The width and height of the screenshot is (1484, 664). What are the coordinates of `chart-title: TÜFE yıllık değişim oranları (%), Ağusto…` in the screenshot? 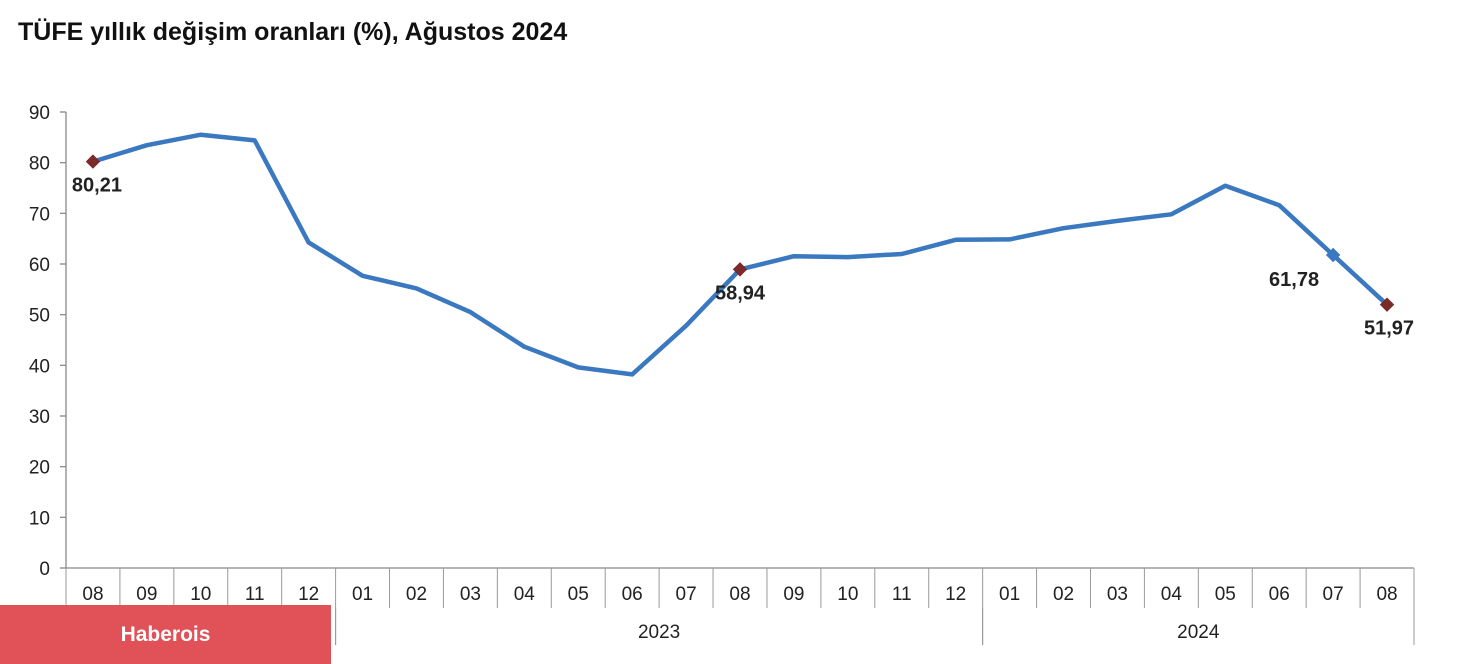 It's located at (293, 32).